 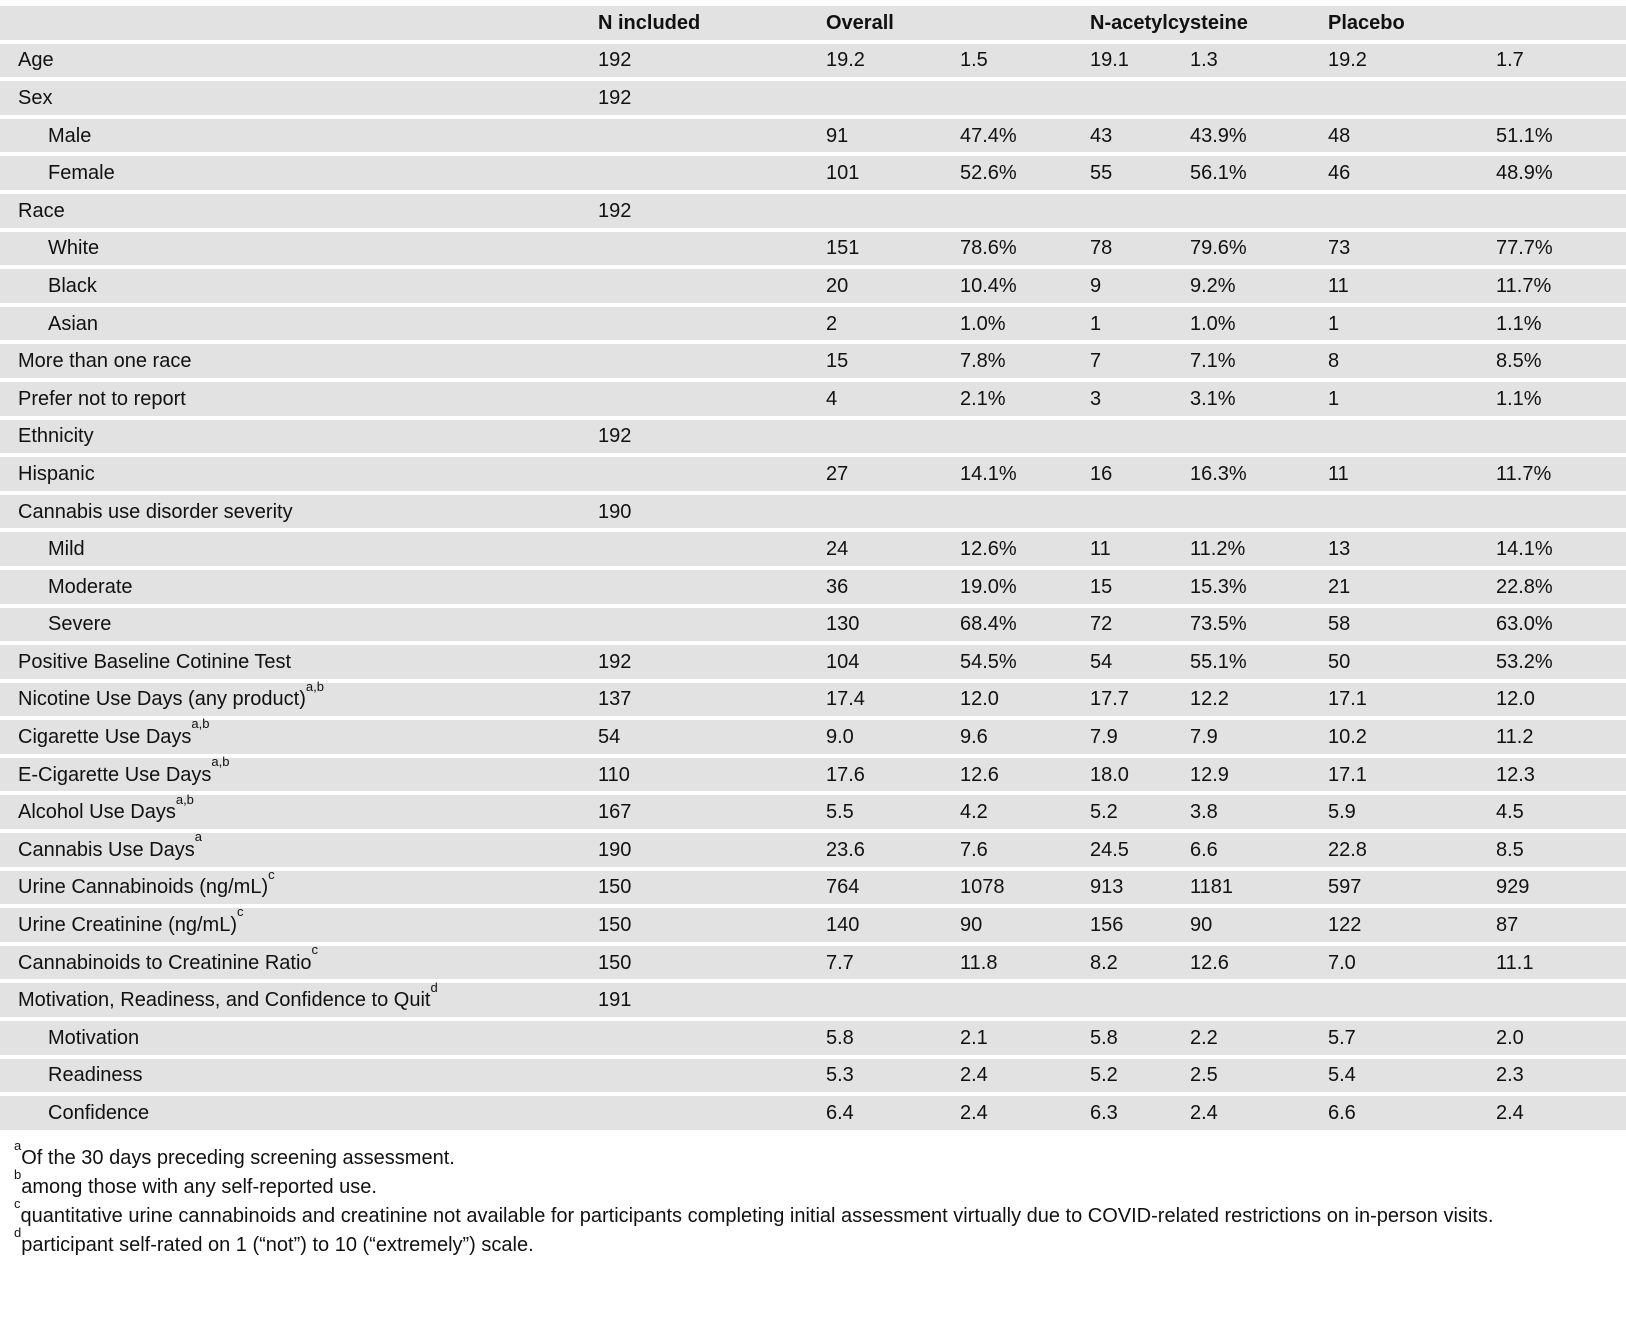 What do you see at coordinates (1342, 962) in the screenshot?
I see `placebo-value: 7.0` at bounding box center [1342, 962].